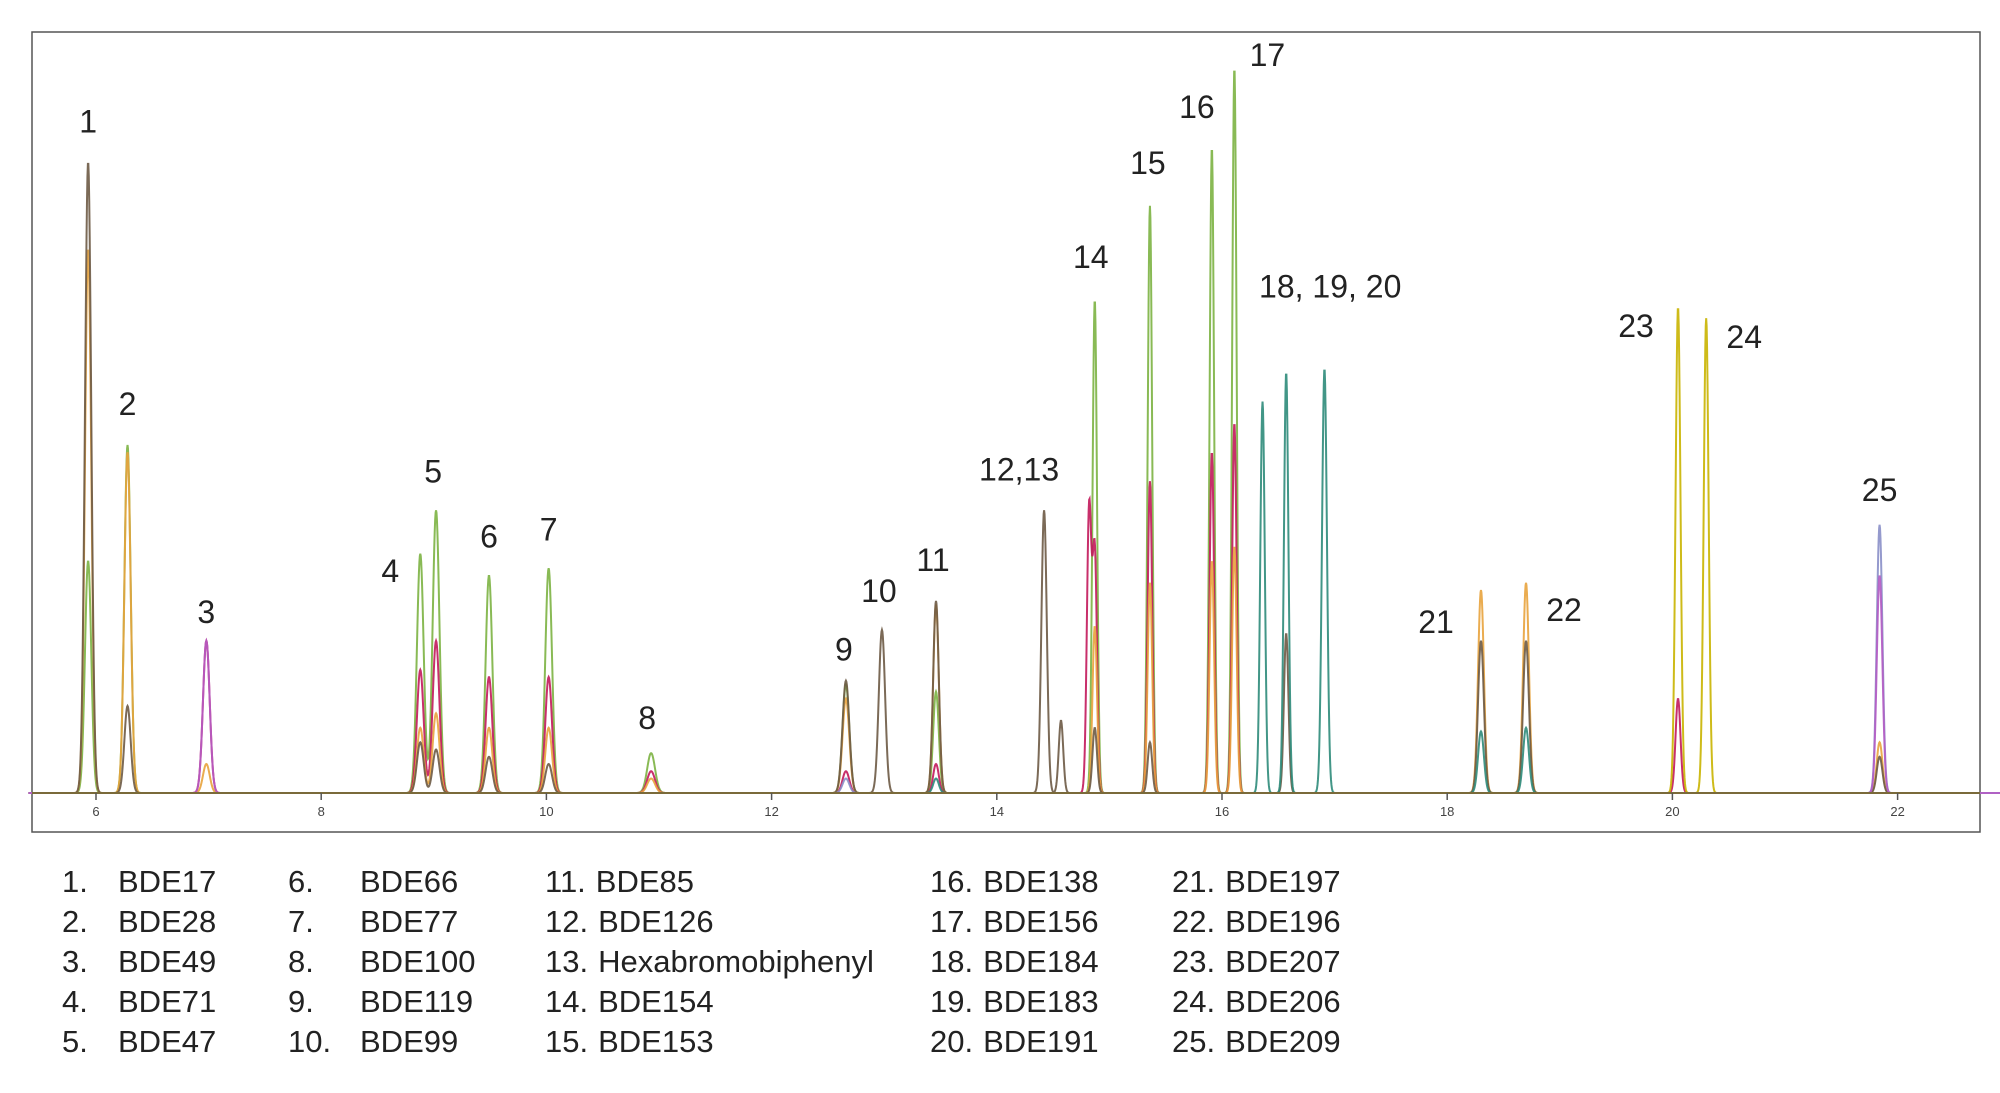 The height and width of the screenshot is (1093, 2000). Describe the element at coordinates (1283, 921) in the screenshot. I see `legend-item-name: BDE196` at that location.